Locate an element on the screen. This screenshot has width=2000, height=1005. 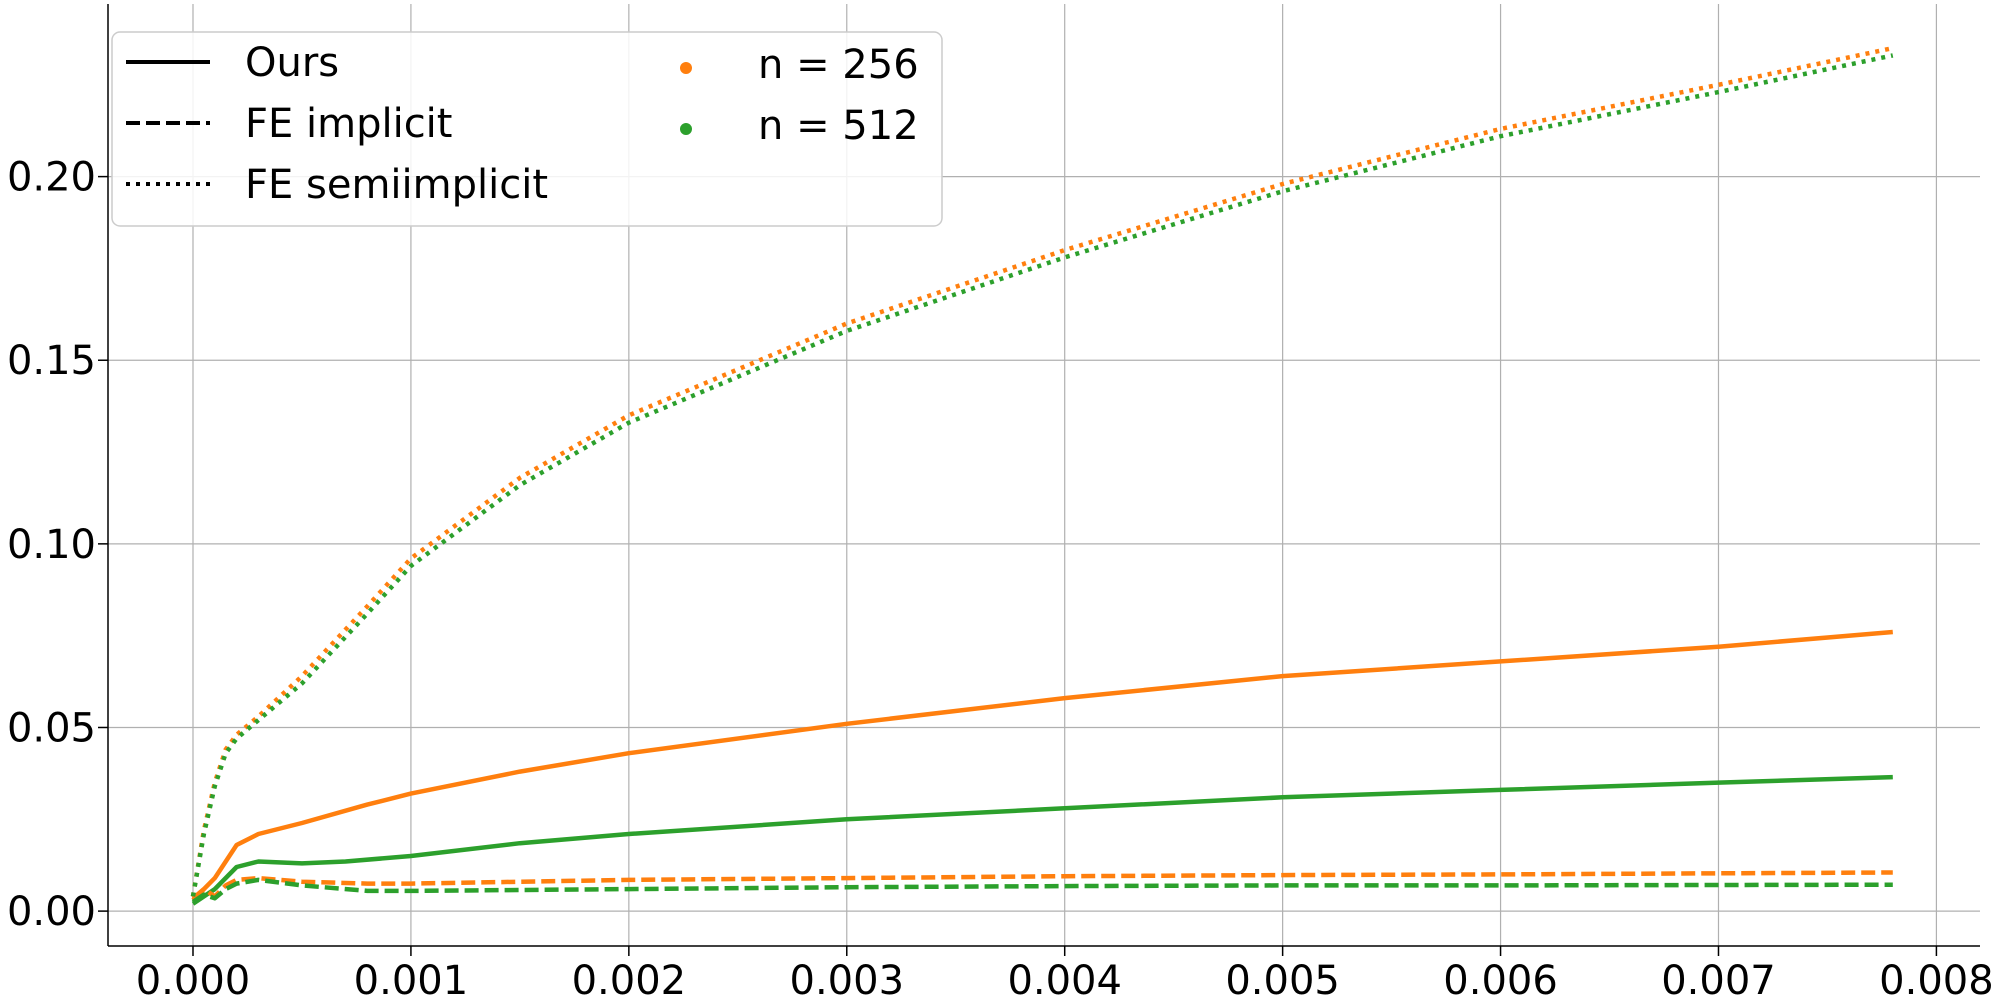
x-tick-label: 0.000 is located at coordinates (193, 979).